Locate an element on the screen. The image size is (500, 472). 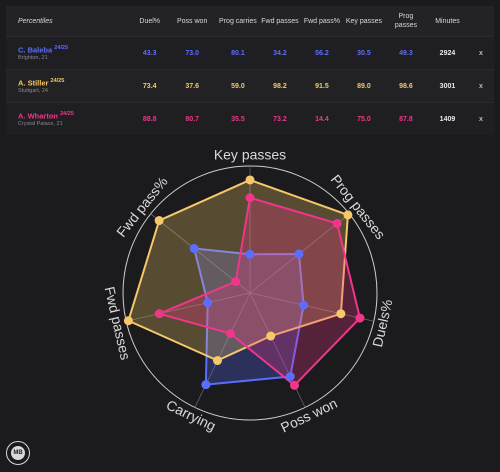
radar-axis-label: Key passes is located at coordinates (250, 155).